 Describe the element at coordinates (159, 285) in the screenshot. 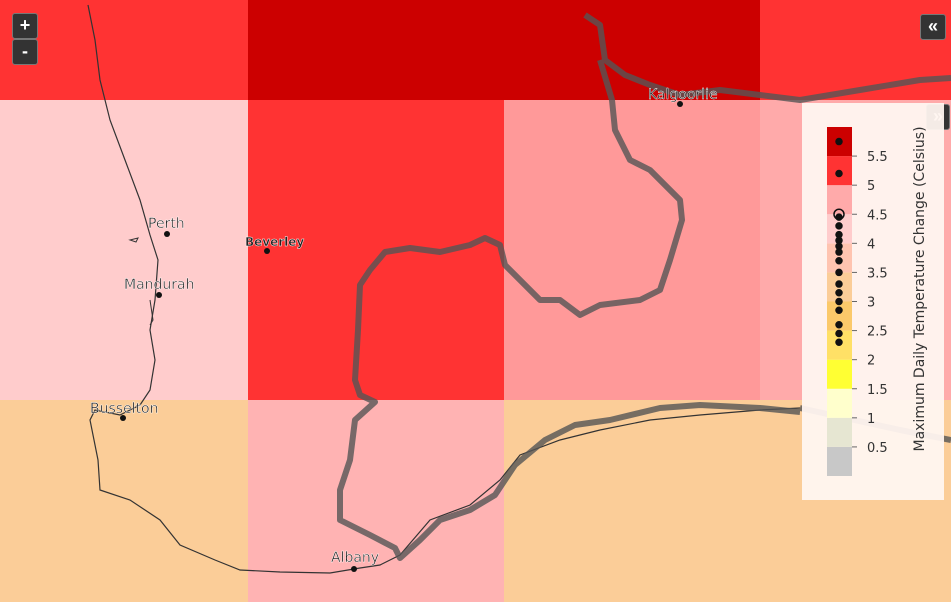

I see `place-label: Mandurah` at that location.